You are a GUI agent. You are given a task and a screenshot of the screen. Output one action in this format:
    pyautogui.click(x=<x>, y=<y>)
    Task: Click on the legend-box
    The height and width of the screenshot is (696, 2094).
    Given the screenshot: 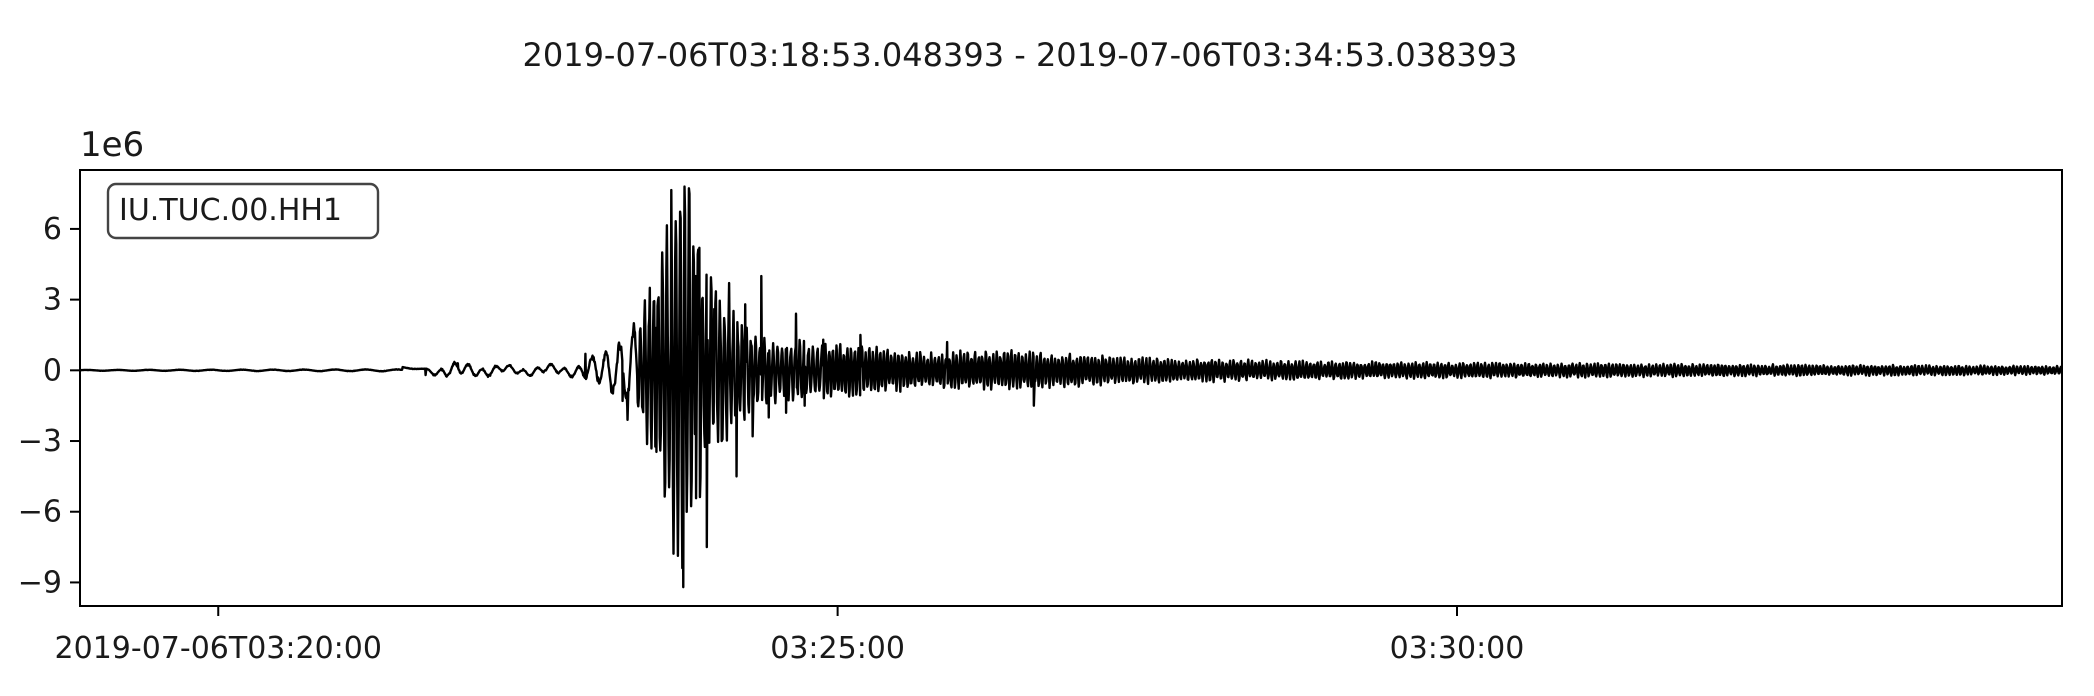 What is the action you would take?
    pyautogui.click(x=243, y=211)
    